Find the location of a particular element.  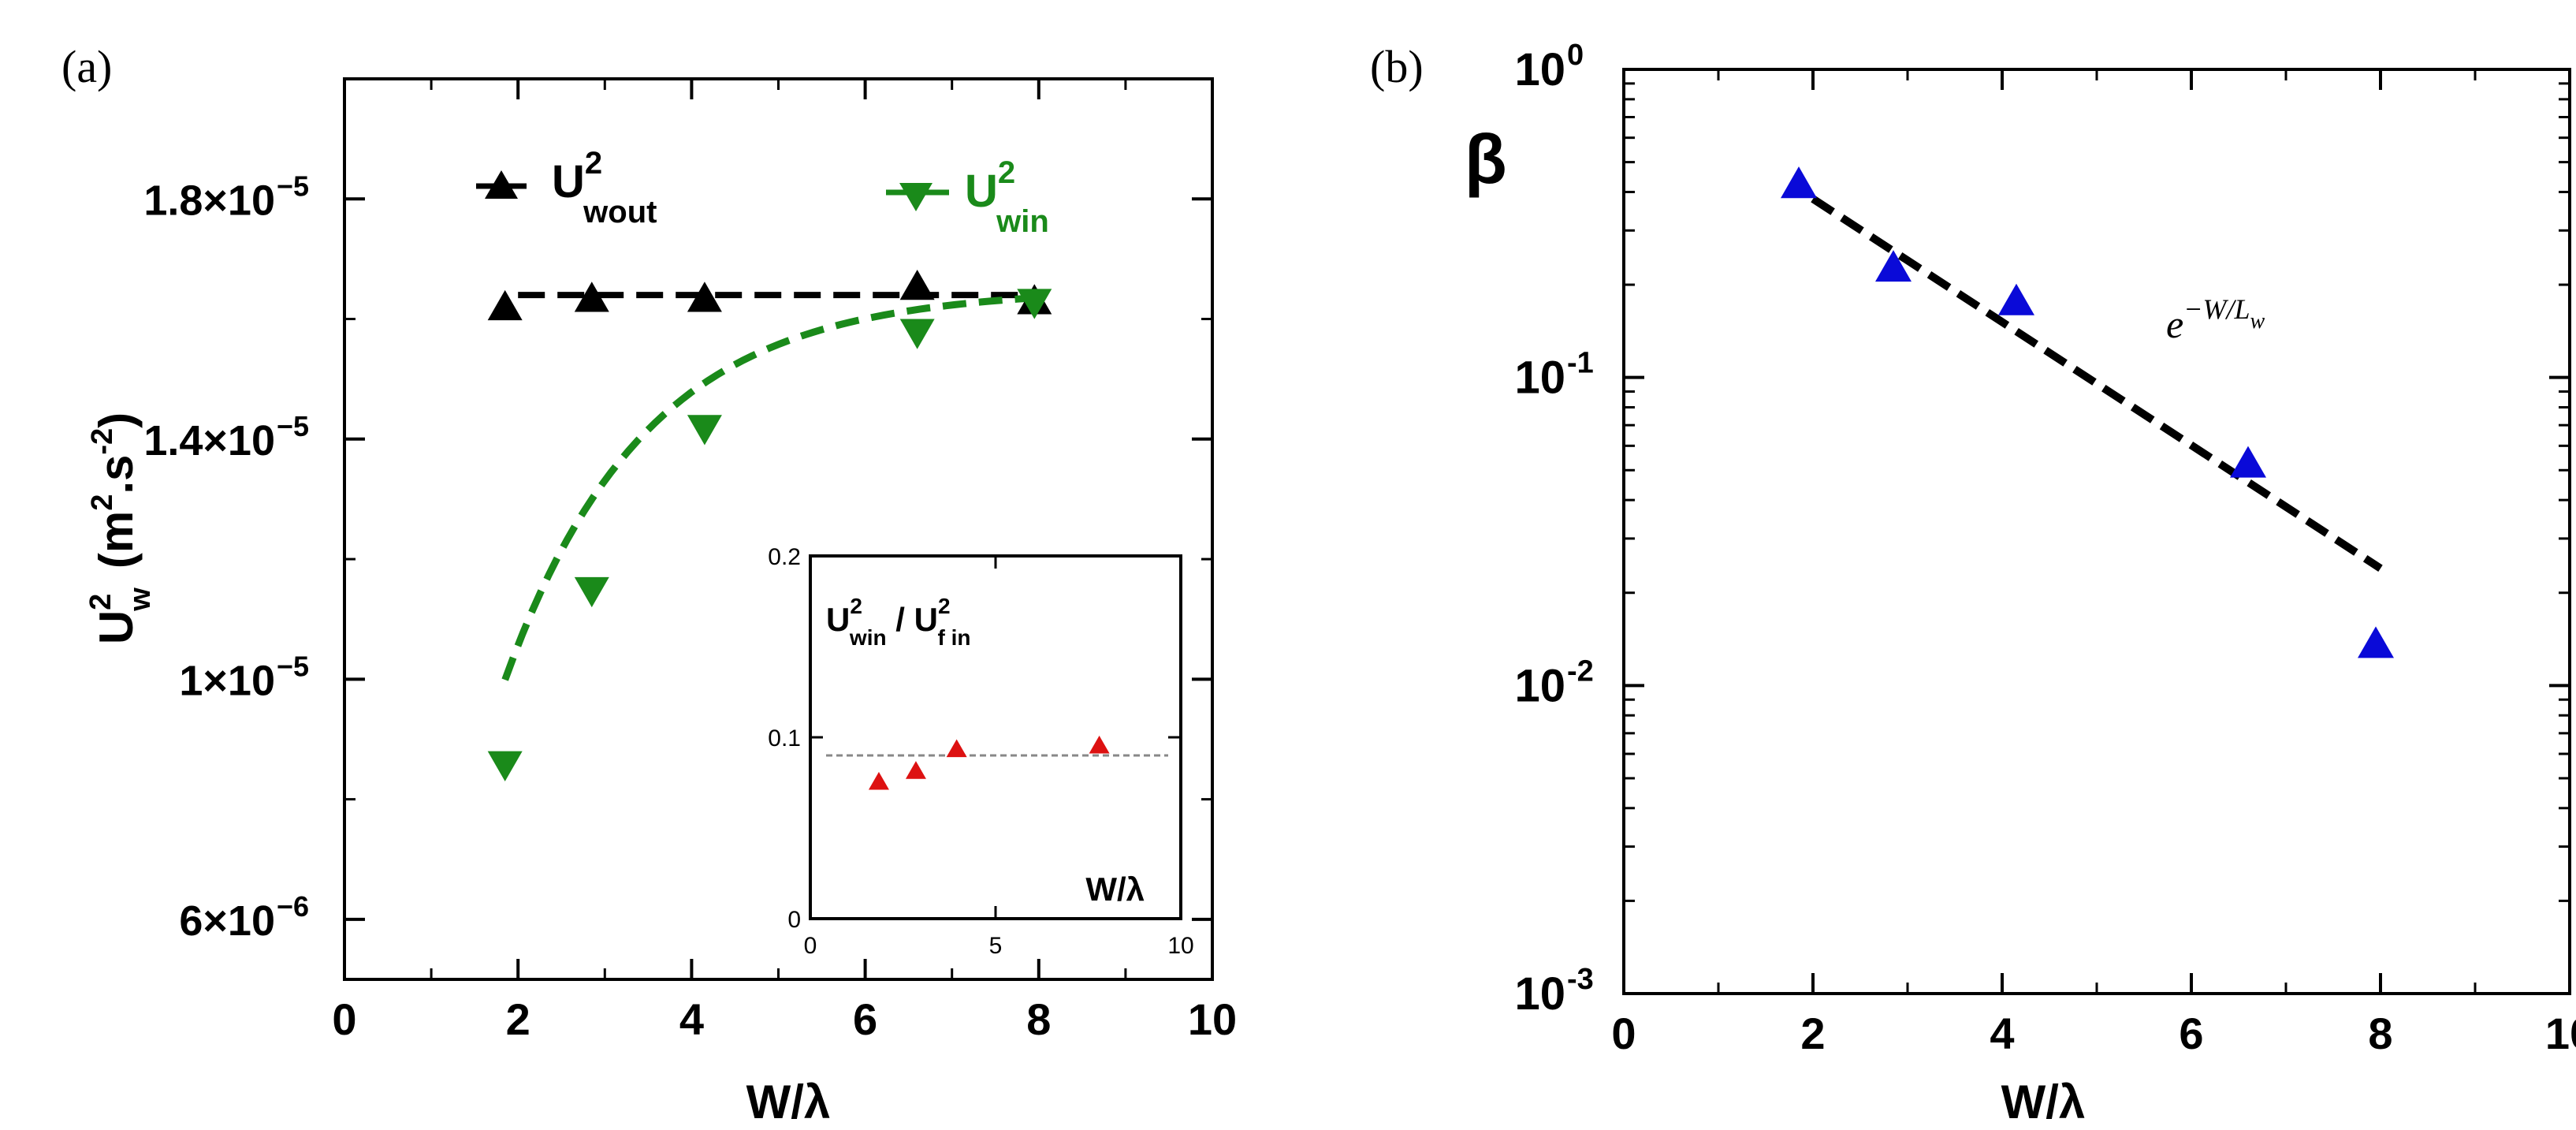

panel-a-plot is located at coordinates (769, 525).